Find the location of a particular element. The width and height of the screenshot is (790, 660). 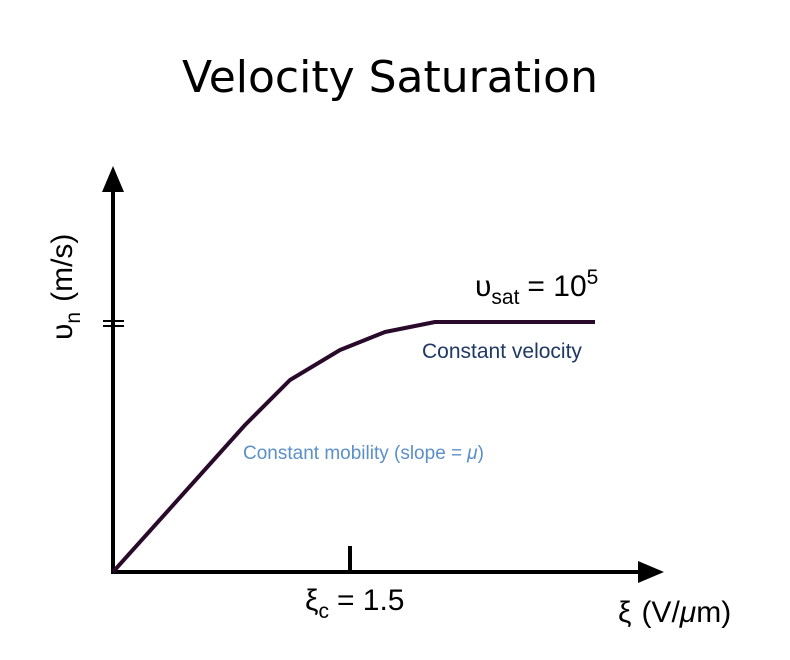

unit-open: (V/ is located at coordinates (660, 612).